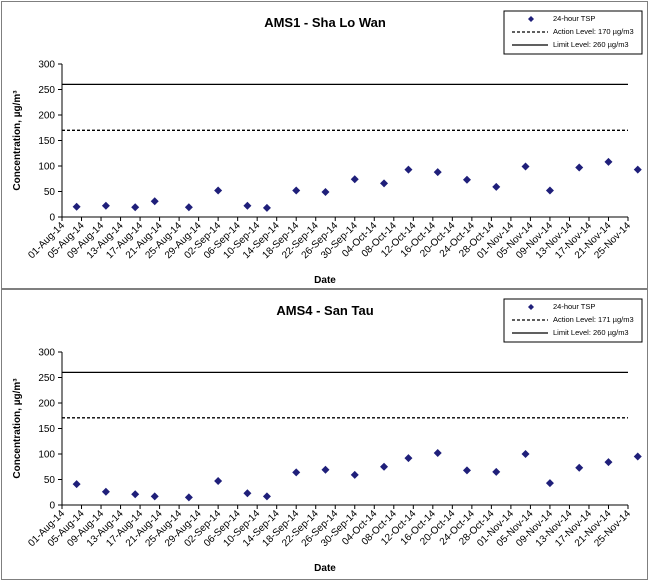 Image resolution: width=648 pixels, height=580 pixels. Describe the element at coordinates (324, 310) in the screenshot. I see `chart-title: AMS4 - San Tau` at that location.